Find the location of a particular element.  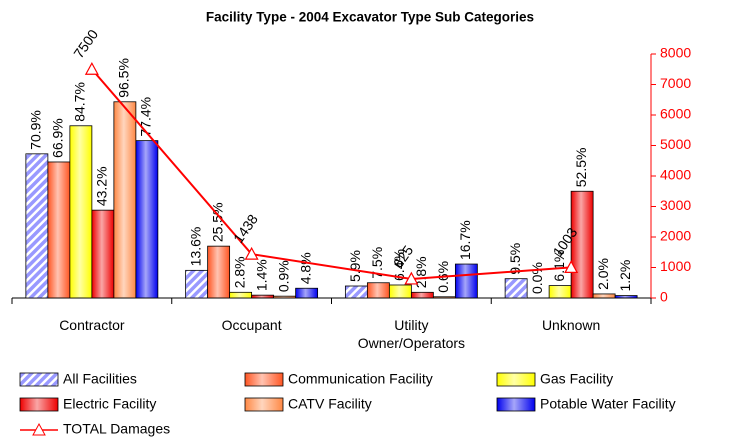

data-label: 96.5% is located at coordinates (124, 78).